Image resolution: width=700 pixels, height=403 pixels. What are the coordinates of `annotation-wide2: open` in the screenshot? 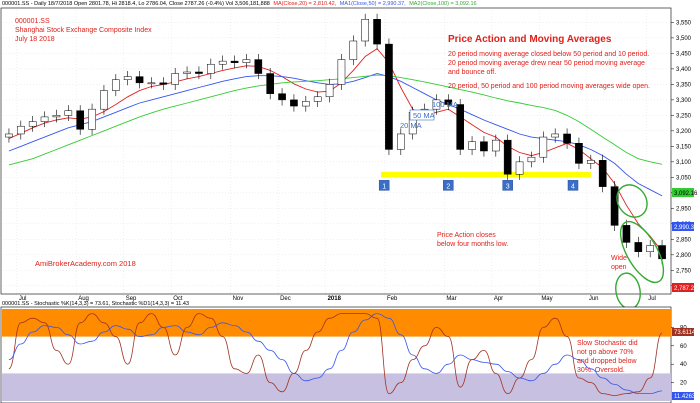 It's located at (619, 267).